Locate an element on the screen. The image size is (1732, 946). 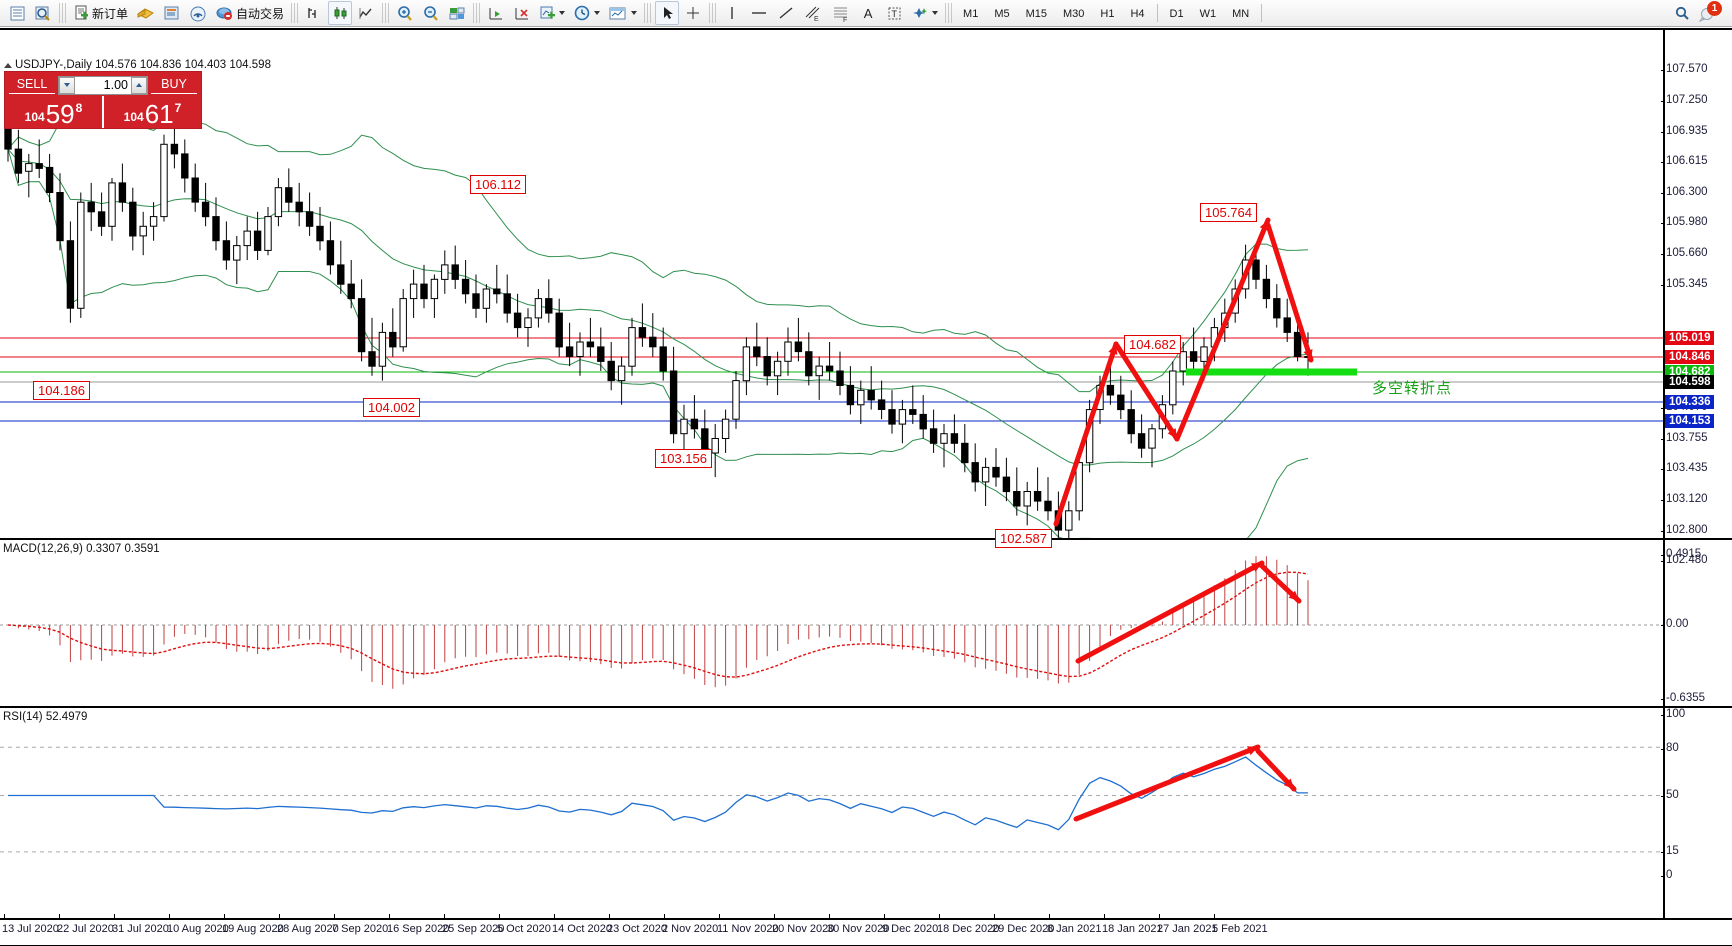
auto-scroll-icon is located at coordinates (522, 13).